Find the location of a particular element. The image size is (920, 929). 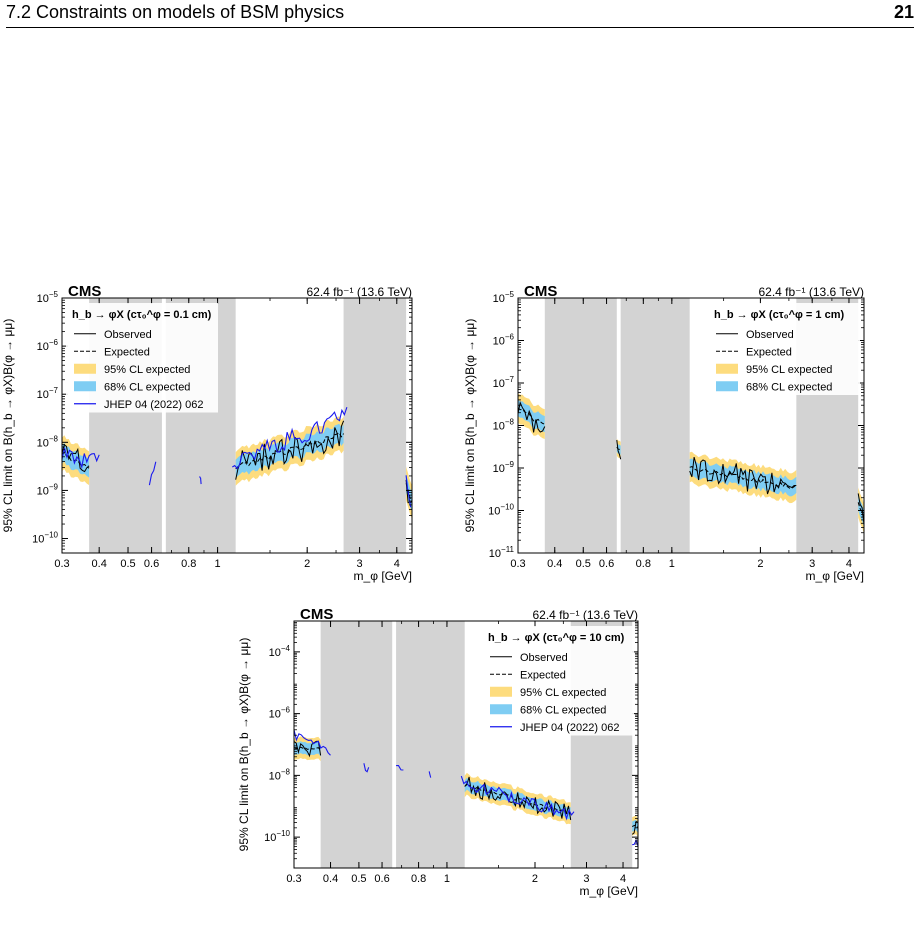

y-tick-exponent: −7 is located at coordinates (510, 379).